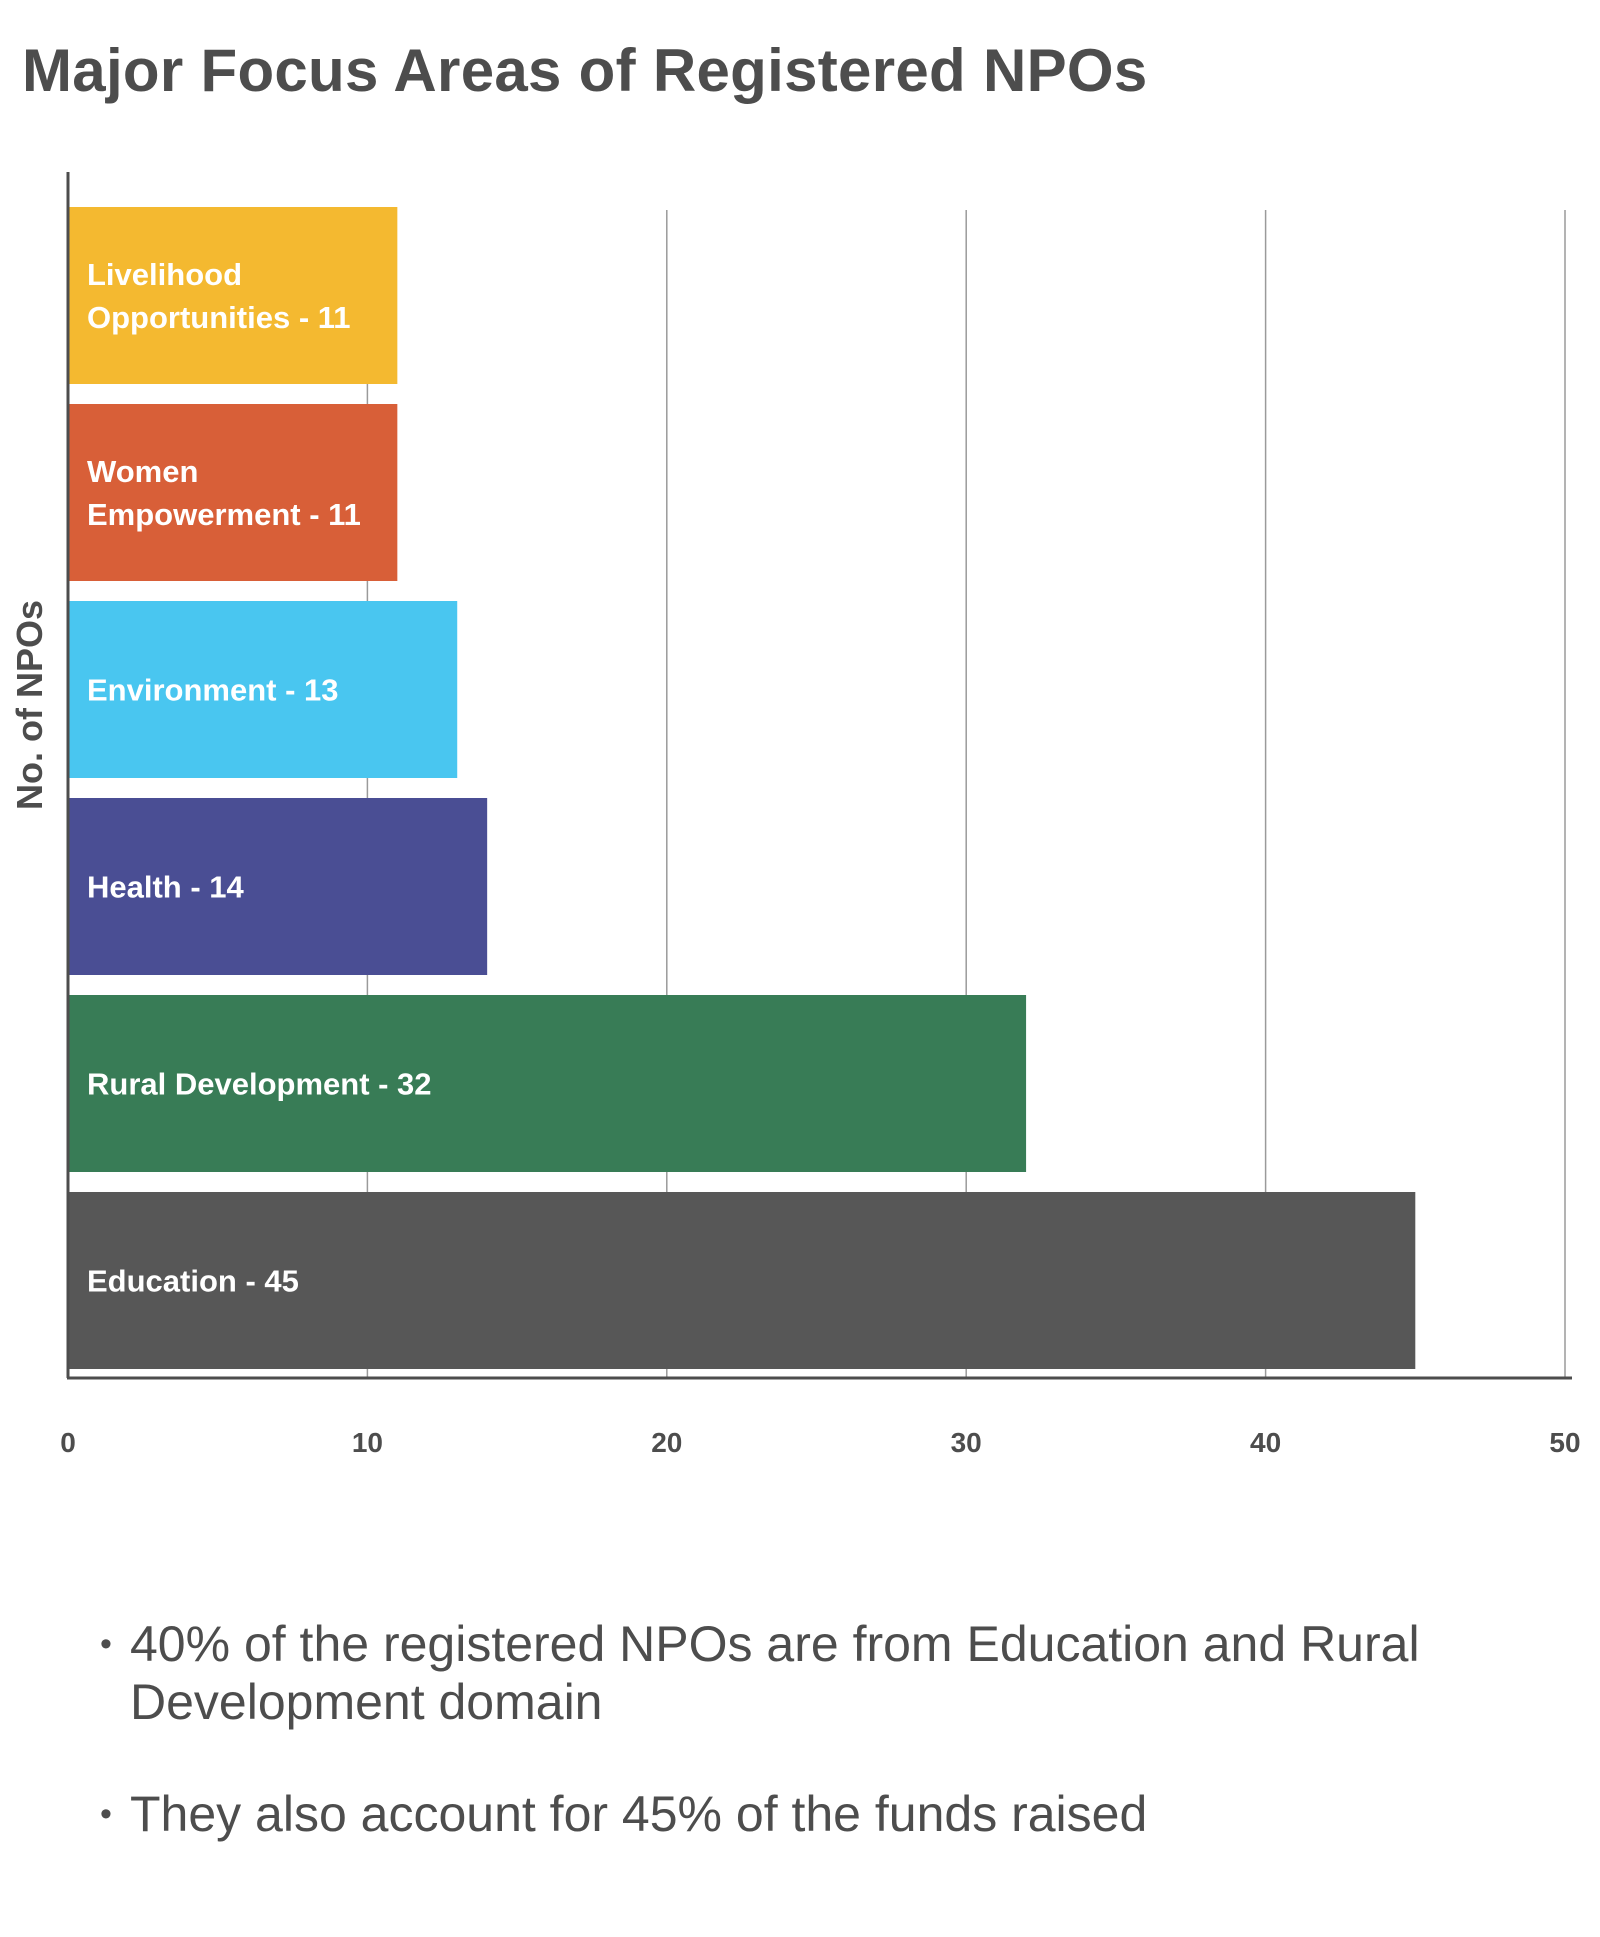 The image size is (1600, 1937). I want to click on bar-label: Opportunities - 11, so click(219, 317).